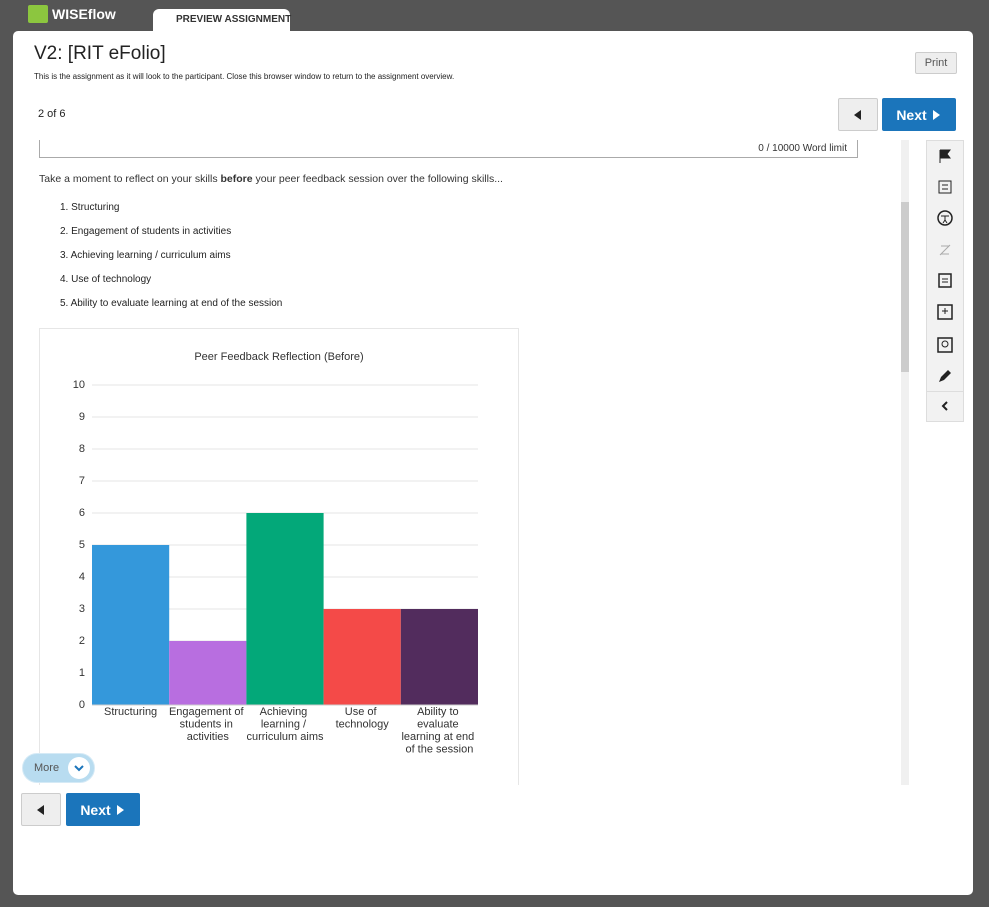 Image resolution: width=989 pixels, height=907 pixels. What do you see at coordinates (82, 641) in the screenshot?
I see `y-tick-label: 2` at bounding box center [82, 641].